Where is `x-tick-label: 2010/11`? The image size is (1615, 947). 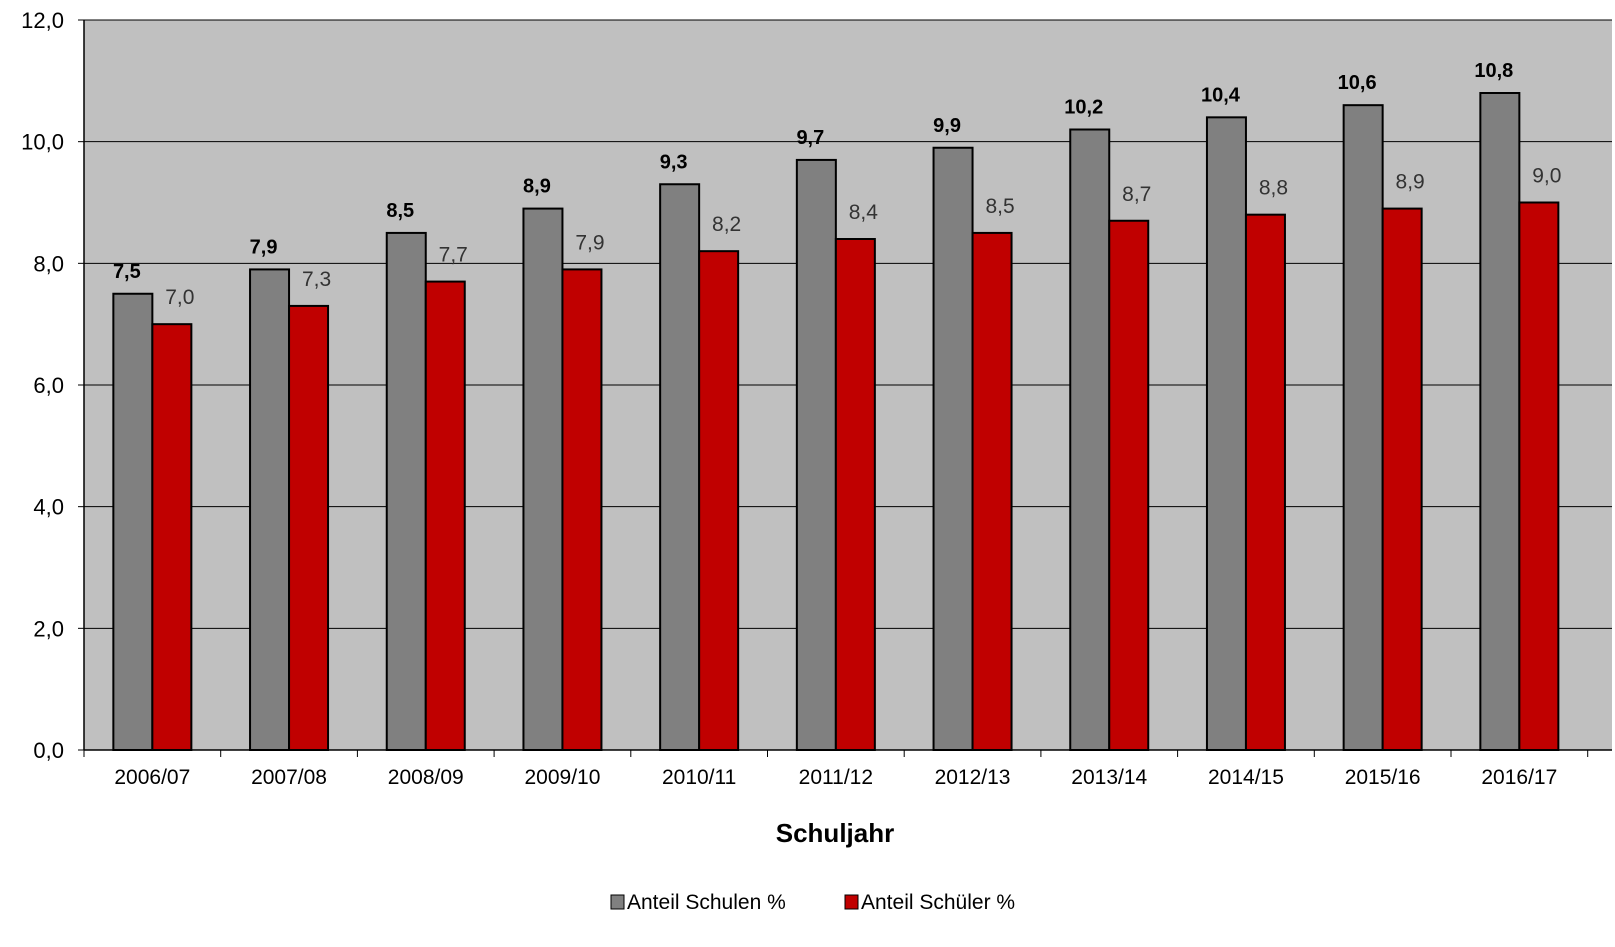 x-tick-label: 2010/11 is located at coordinates (699, 777).